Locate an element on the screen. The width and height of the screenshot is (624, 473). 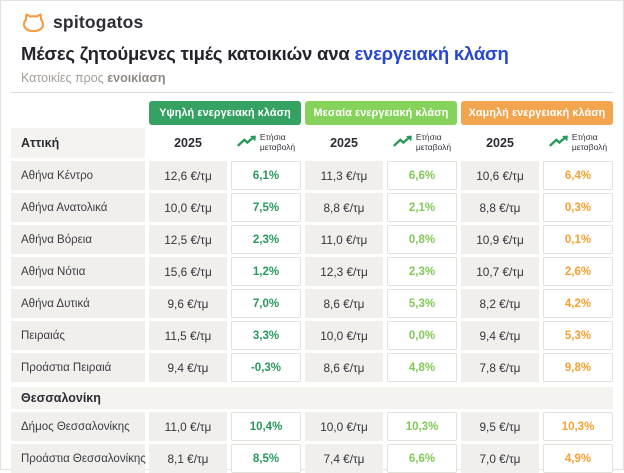
brand-name: spitogatos is located at coordinates (98, 22).